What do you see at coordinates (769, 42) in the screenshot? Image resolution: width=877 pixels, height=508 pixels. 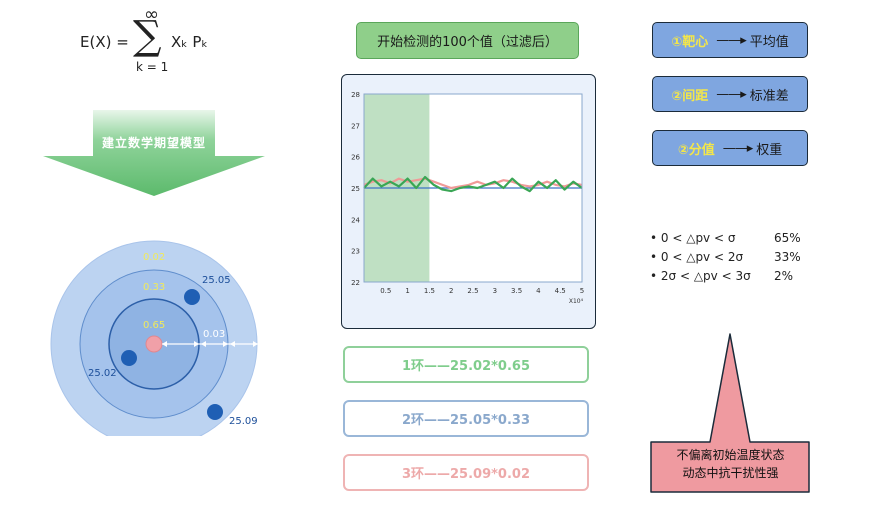 I see `value-label: 平均值` at bounding box center [769, 42].